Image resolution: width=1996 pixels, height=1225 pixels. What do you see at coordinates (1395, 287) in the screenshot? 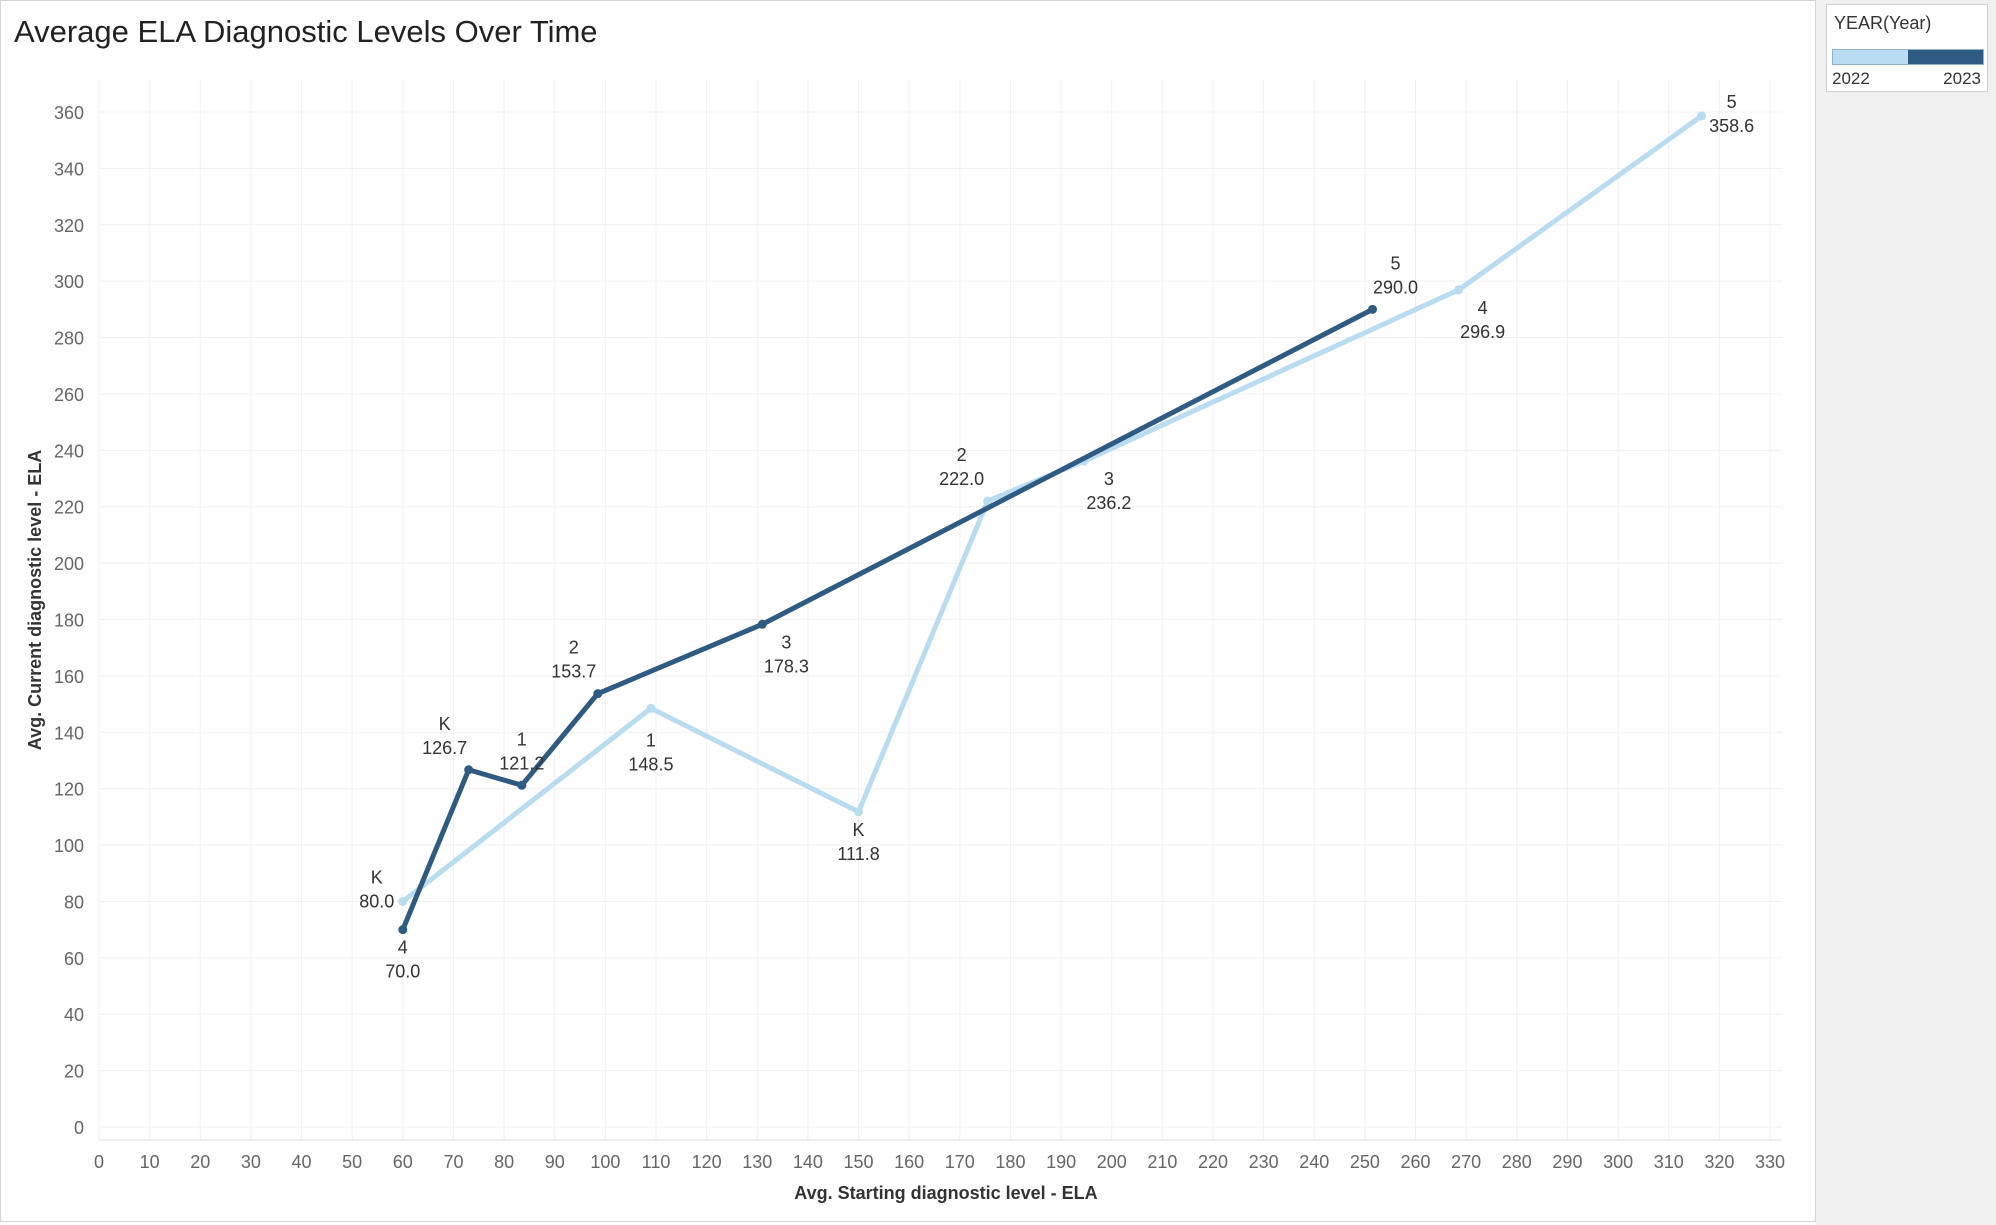
I see `data-label-value: 290.0` at bounding box center [1395, 287].